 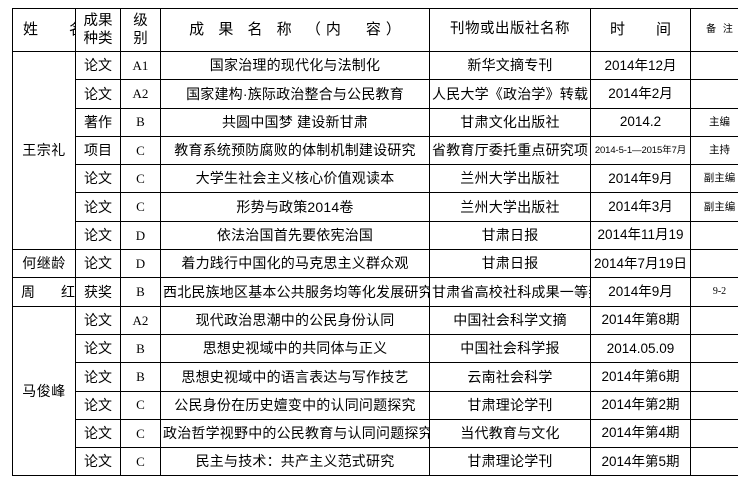 I want to click on cell-publication: 当代教育与文化, so click(x=510, y=433).